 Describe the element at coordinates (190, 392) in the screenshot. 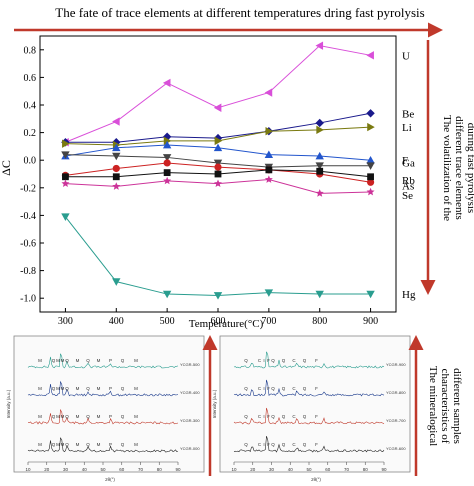

I see `xrd-sample-name: YCGR-400` at that location.